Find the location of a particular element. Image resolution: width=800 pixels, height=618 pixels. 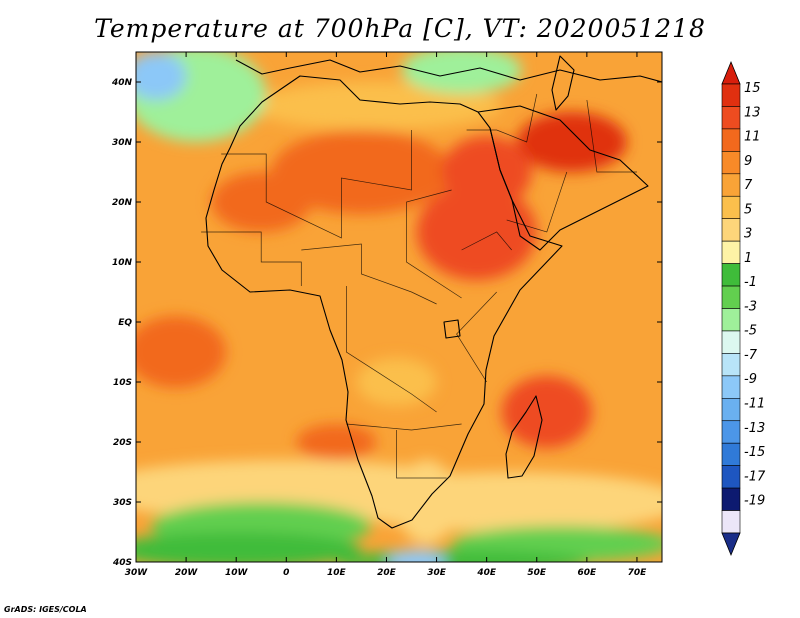

lon-tick-label: 20E is located at coordinates (387, 573).